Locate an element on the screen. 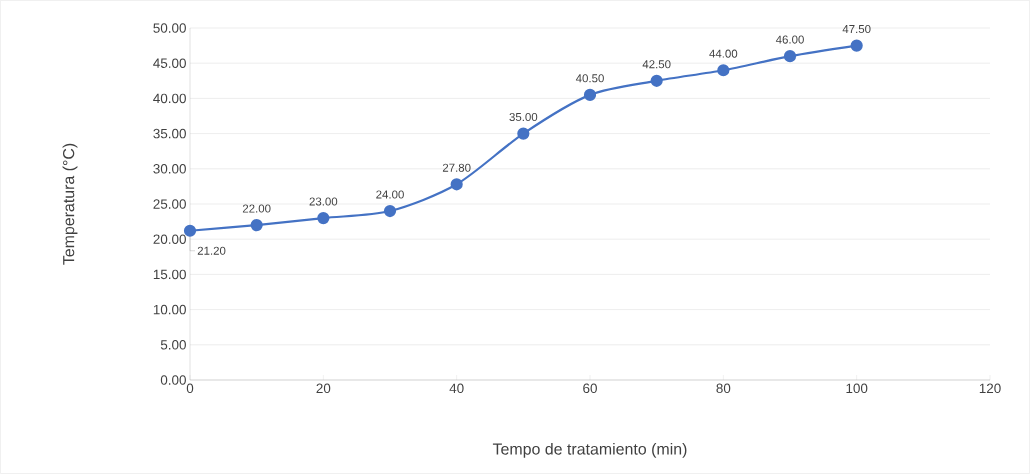 The width and height of the screenshot is (1030, 474). y-tick-label: 30.00 is located at coordinates (169, 169).